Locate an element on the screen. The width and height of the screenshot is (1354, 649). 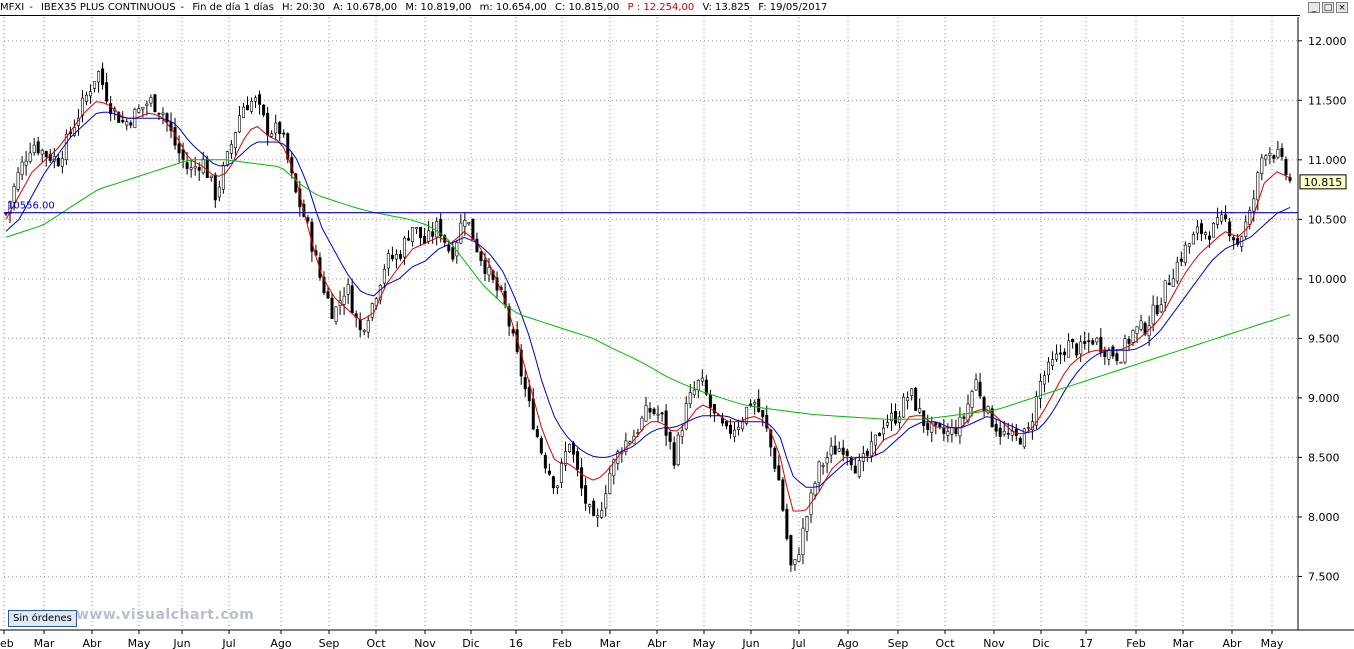
y-tick-label: 9.000 is located at coordinates (1324, 398).